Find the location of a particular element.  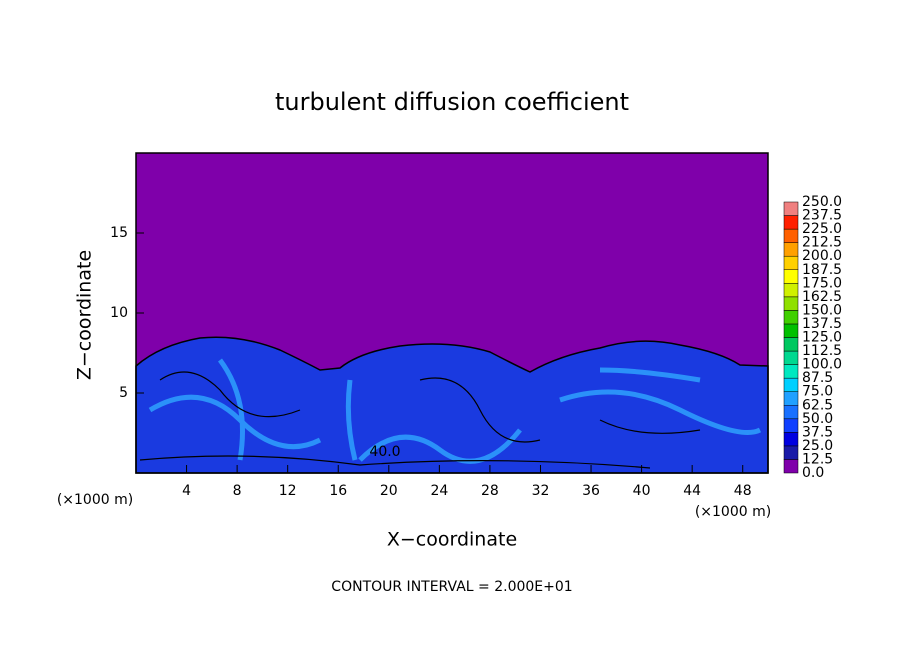

colorbar-label: 100.0 is located at coordinates (822, 365).